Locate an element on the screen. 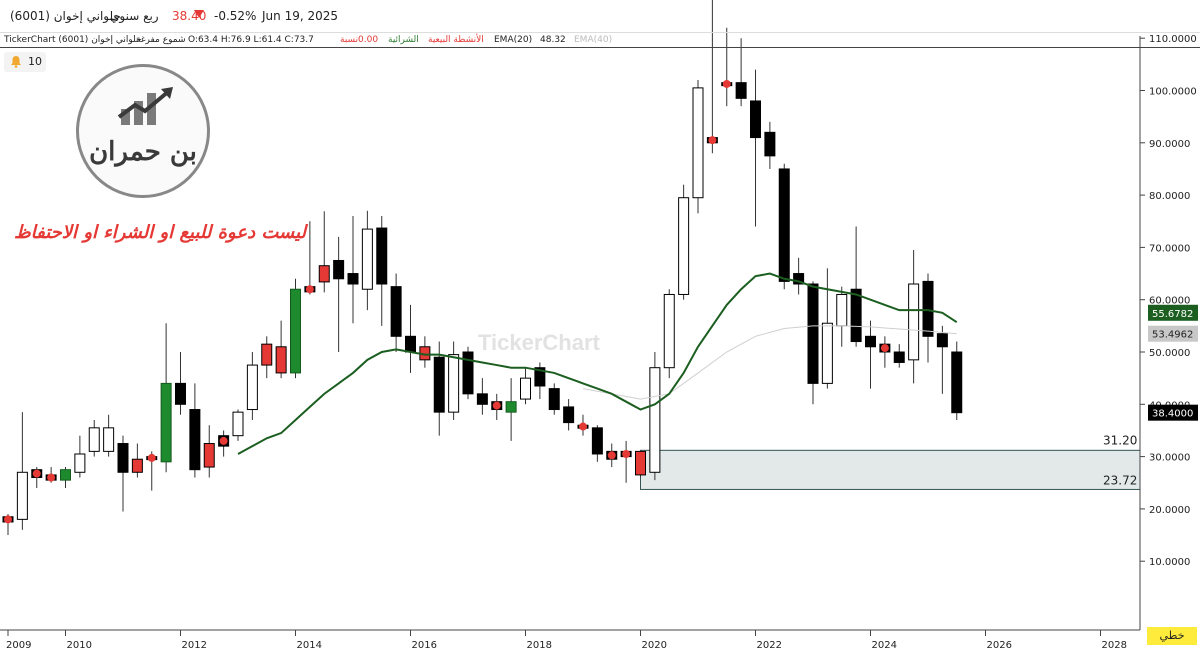 Image resolution: width=1200 pixels, height=650 pixels. period-label: ربع سنوي is located at coordinates (134, 16).